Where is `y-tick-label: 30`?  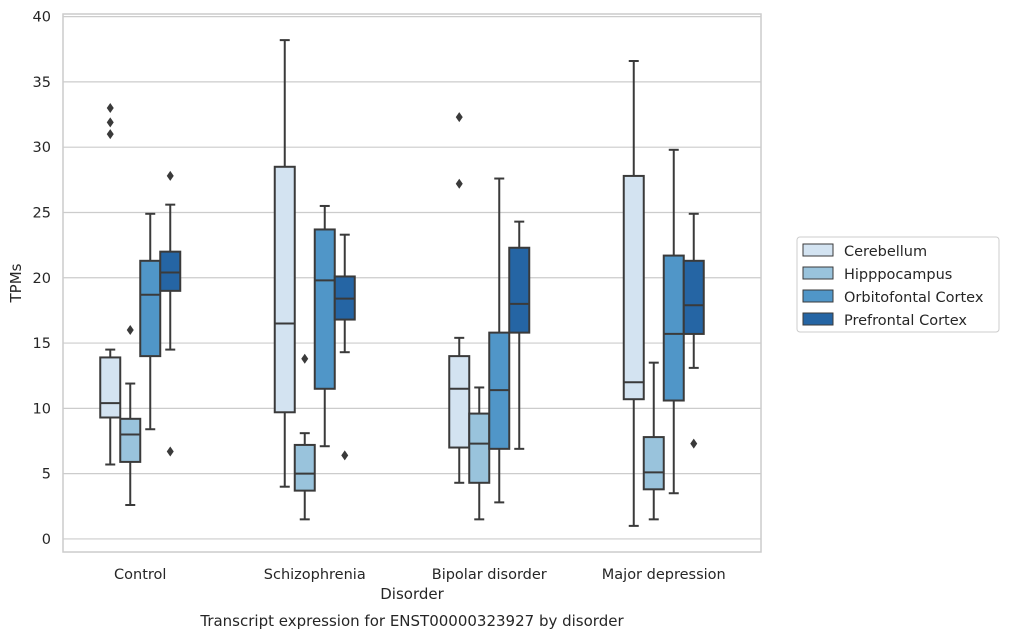 y-tick-label: 30 is located at coordinates (42, 148).